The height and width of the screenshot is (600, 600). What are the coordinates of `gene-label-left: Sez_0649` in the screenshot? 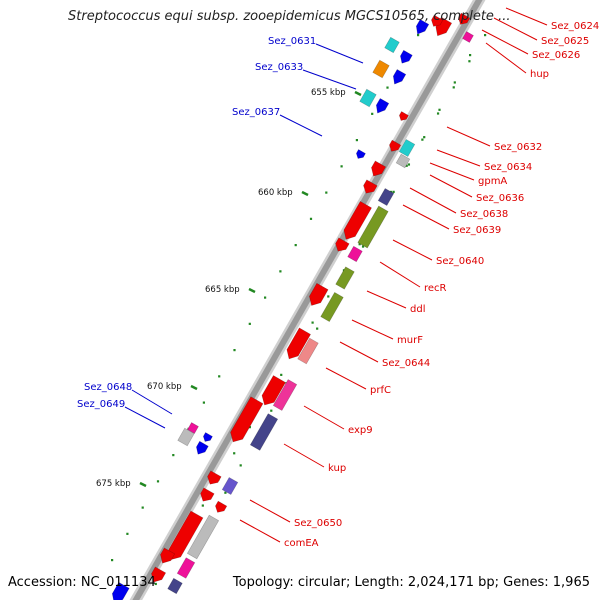 It's located at (101, 404).